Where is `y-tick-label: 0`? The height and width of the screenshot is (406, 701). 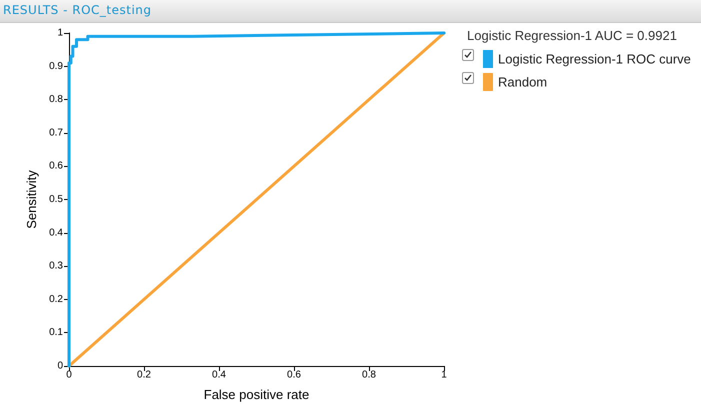 y-tick-label: 0 is located at coordinates (60, 366).